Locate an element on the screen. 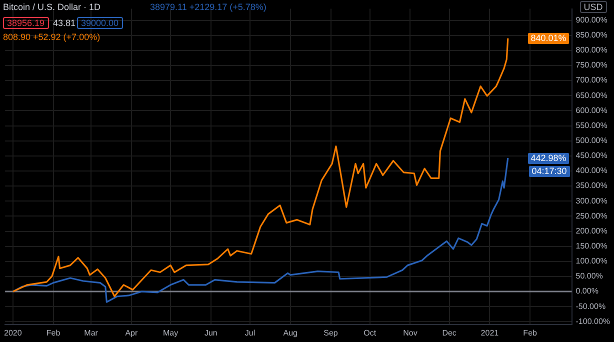 Image resolution: width=614 pixels, height=342 pixels. y-tick-label: 700.00% is located at coordinates (592, 80).